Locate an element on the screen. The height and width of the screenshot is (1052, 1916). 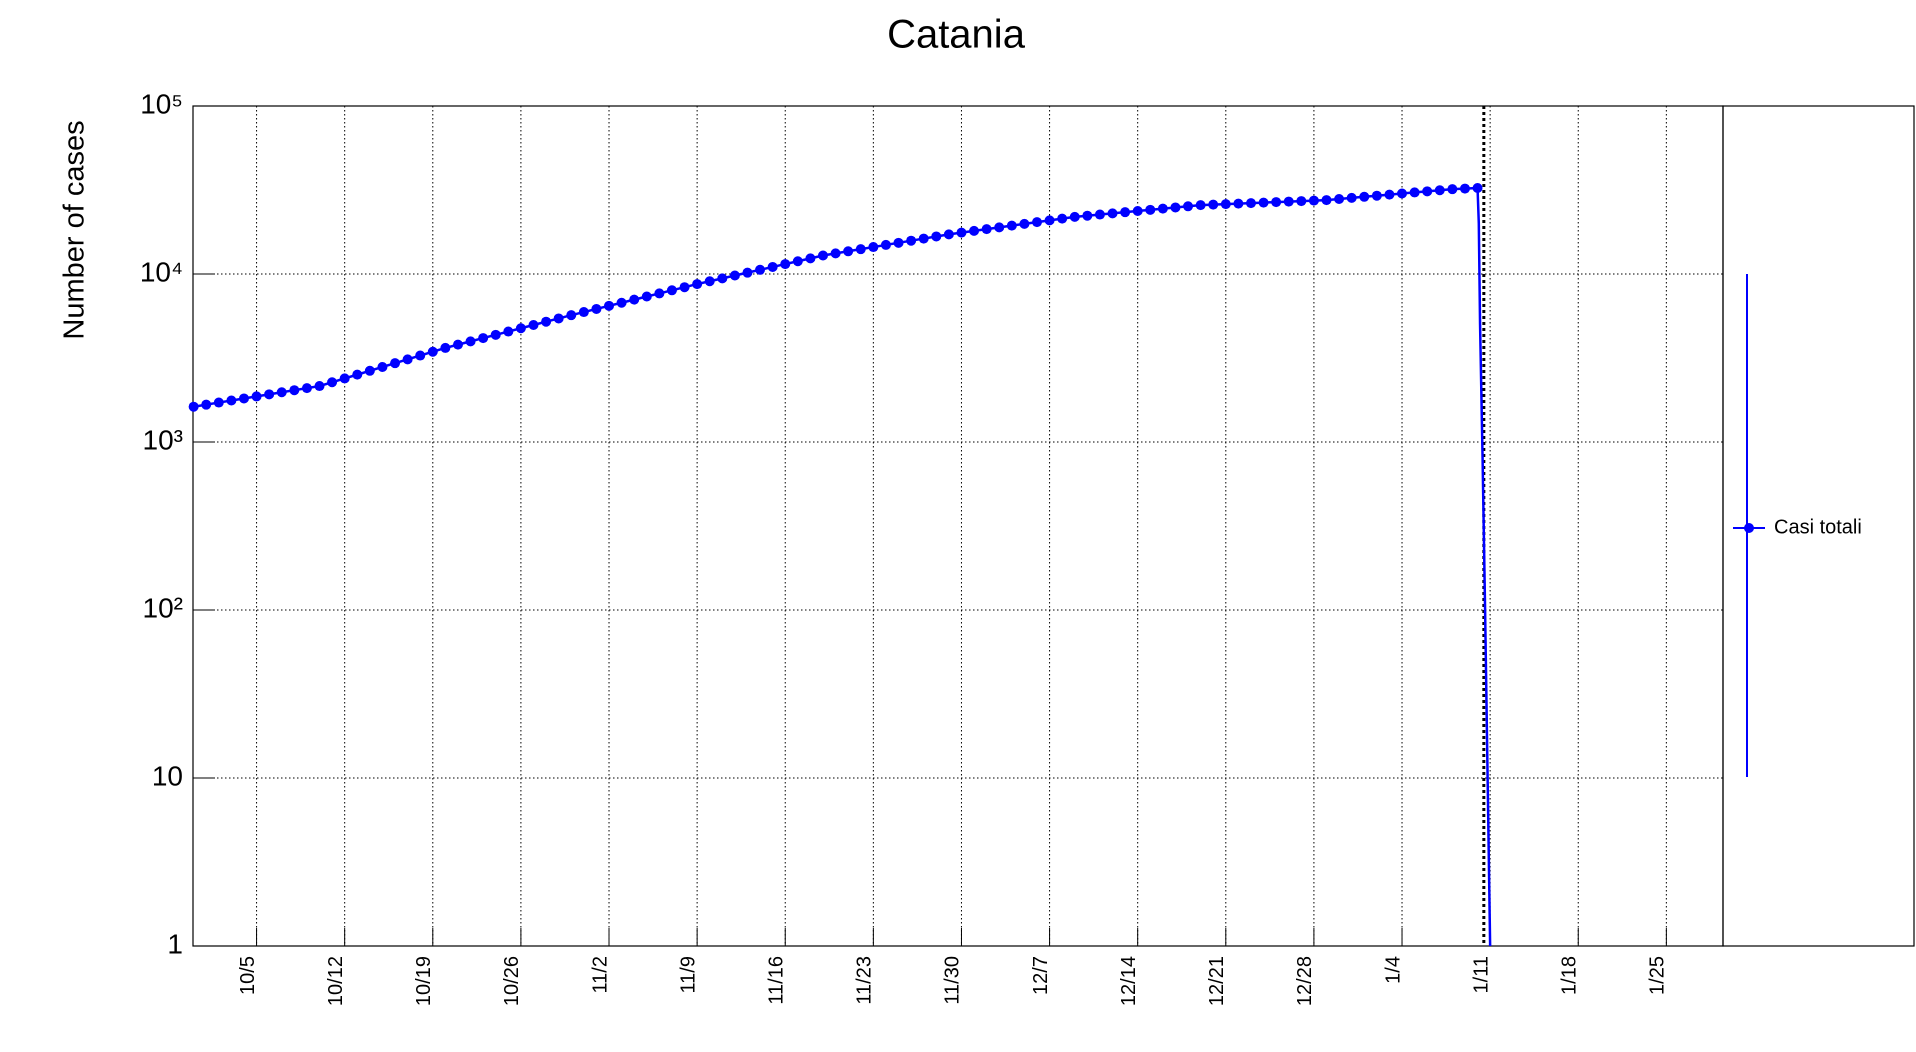
legend-label: Casi totali is located at coordinates (1818, 527).